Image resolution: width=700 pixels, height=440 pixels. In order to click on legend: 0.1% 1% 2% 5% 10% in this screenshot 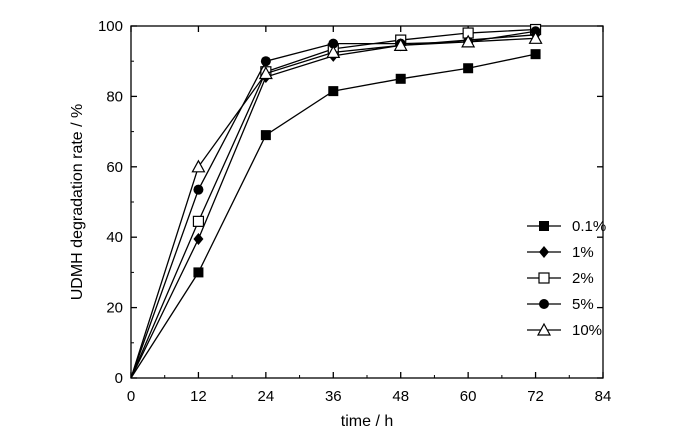, I will do `click(566, 278)`.